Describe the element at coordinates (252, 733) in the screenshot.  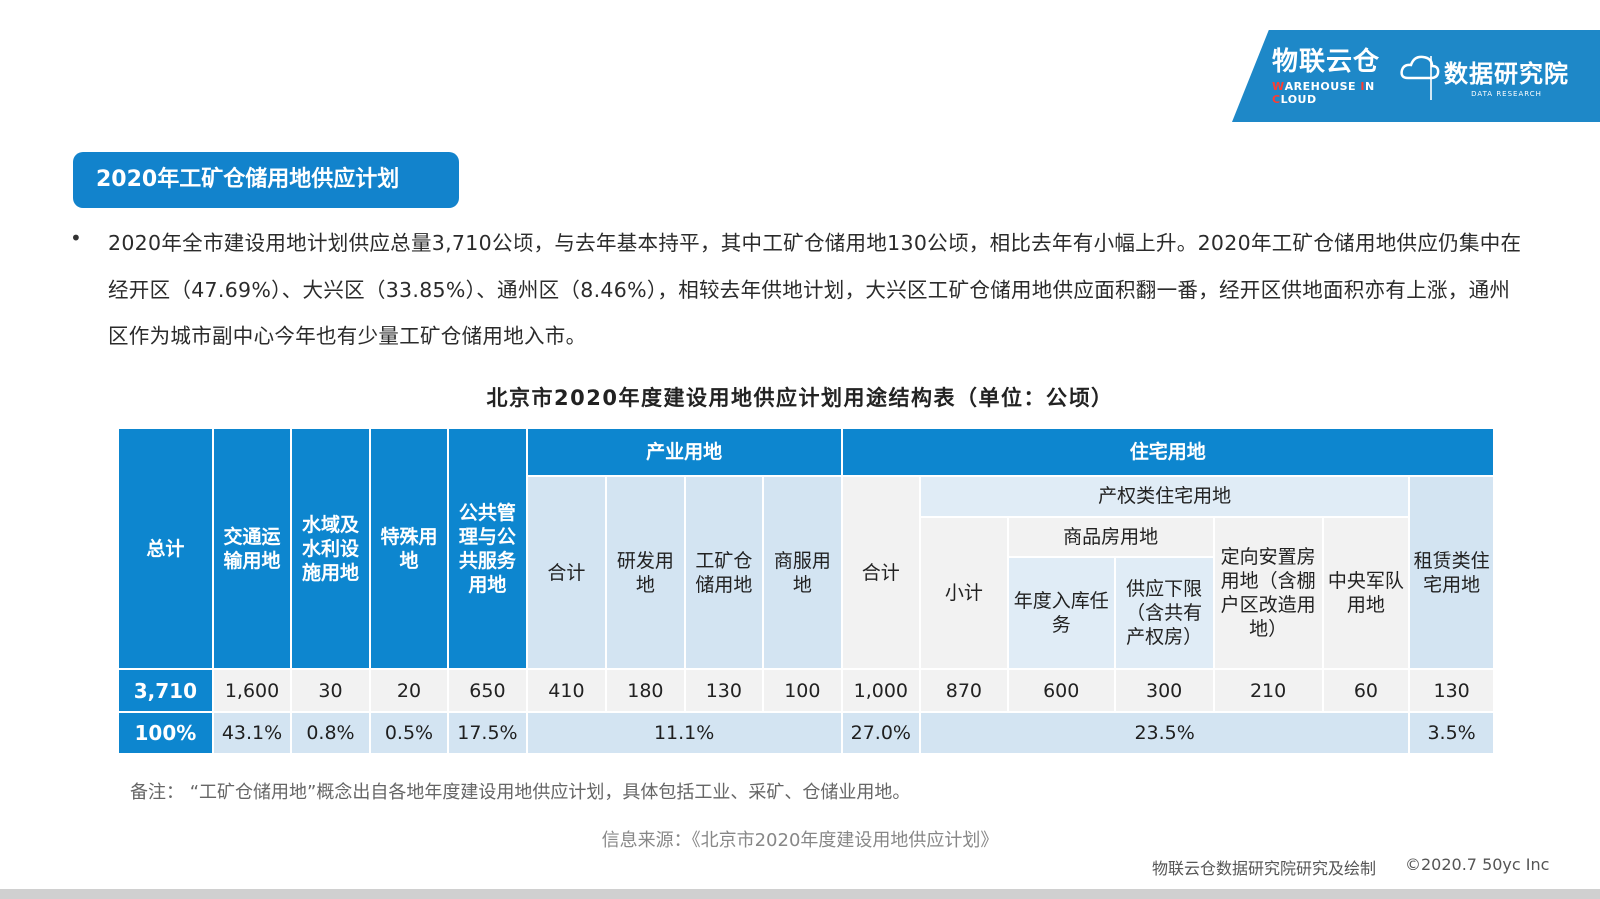
I see `percent-traffic: 43.1%` at that location.